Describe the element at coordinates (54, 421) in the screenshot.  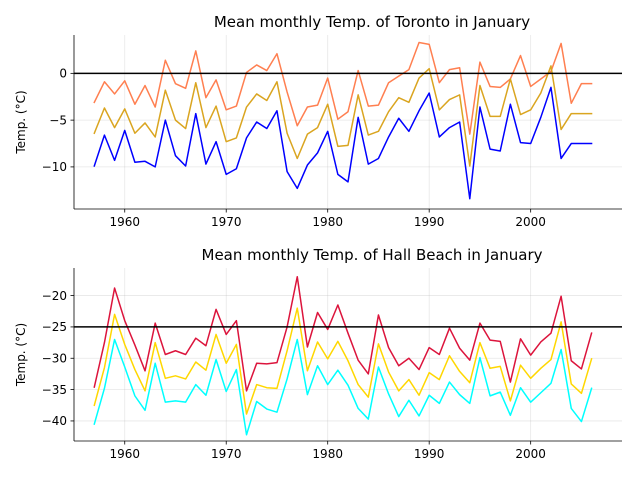
I see `y-tick-label: −40` at that location.